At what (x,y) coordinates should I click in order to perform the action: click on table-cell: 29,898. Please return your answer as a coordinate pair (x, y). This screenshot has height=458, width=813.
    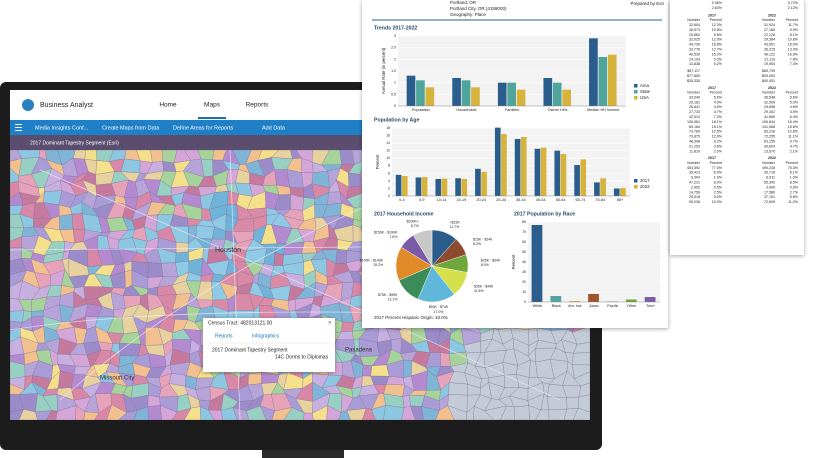
    Looking at the image, I should click on (769, 107).